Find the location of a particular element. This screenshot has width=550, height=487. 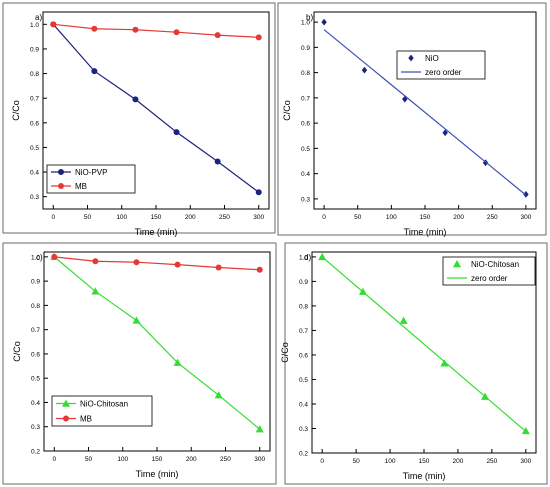

panel-label: b) is located at coordinates (309, 17).